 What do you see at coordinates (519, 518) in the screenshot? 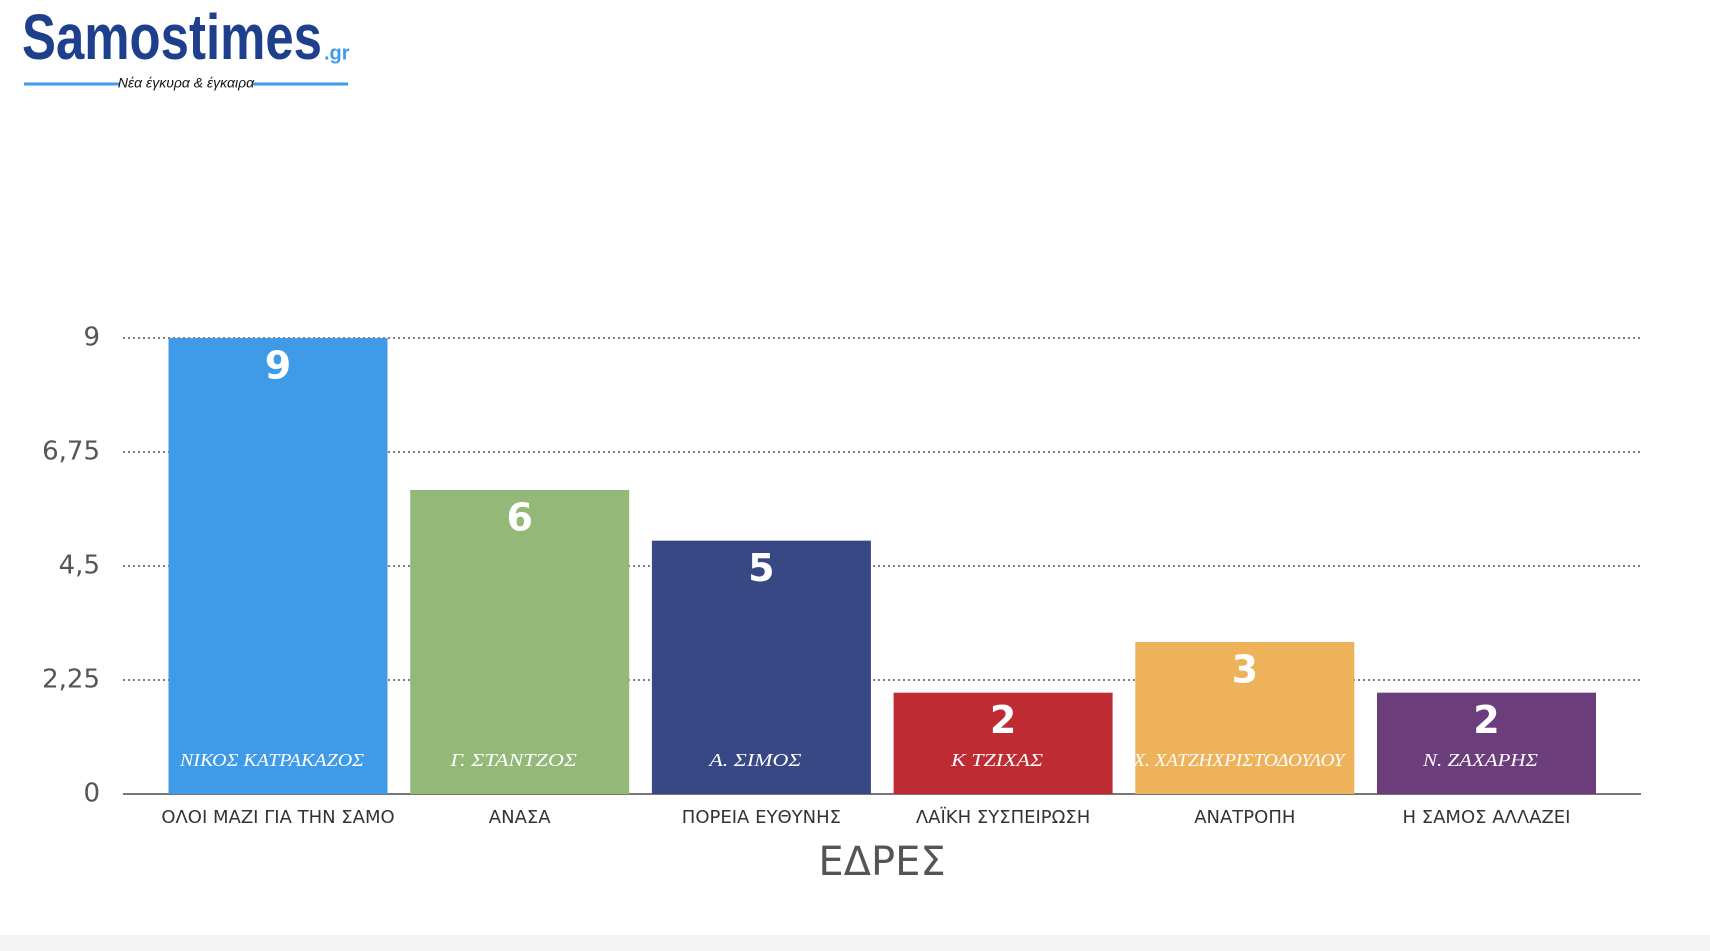
I see `value-label: 6` at bounding box center [519, 518].